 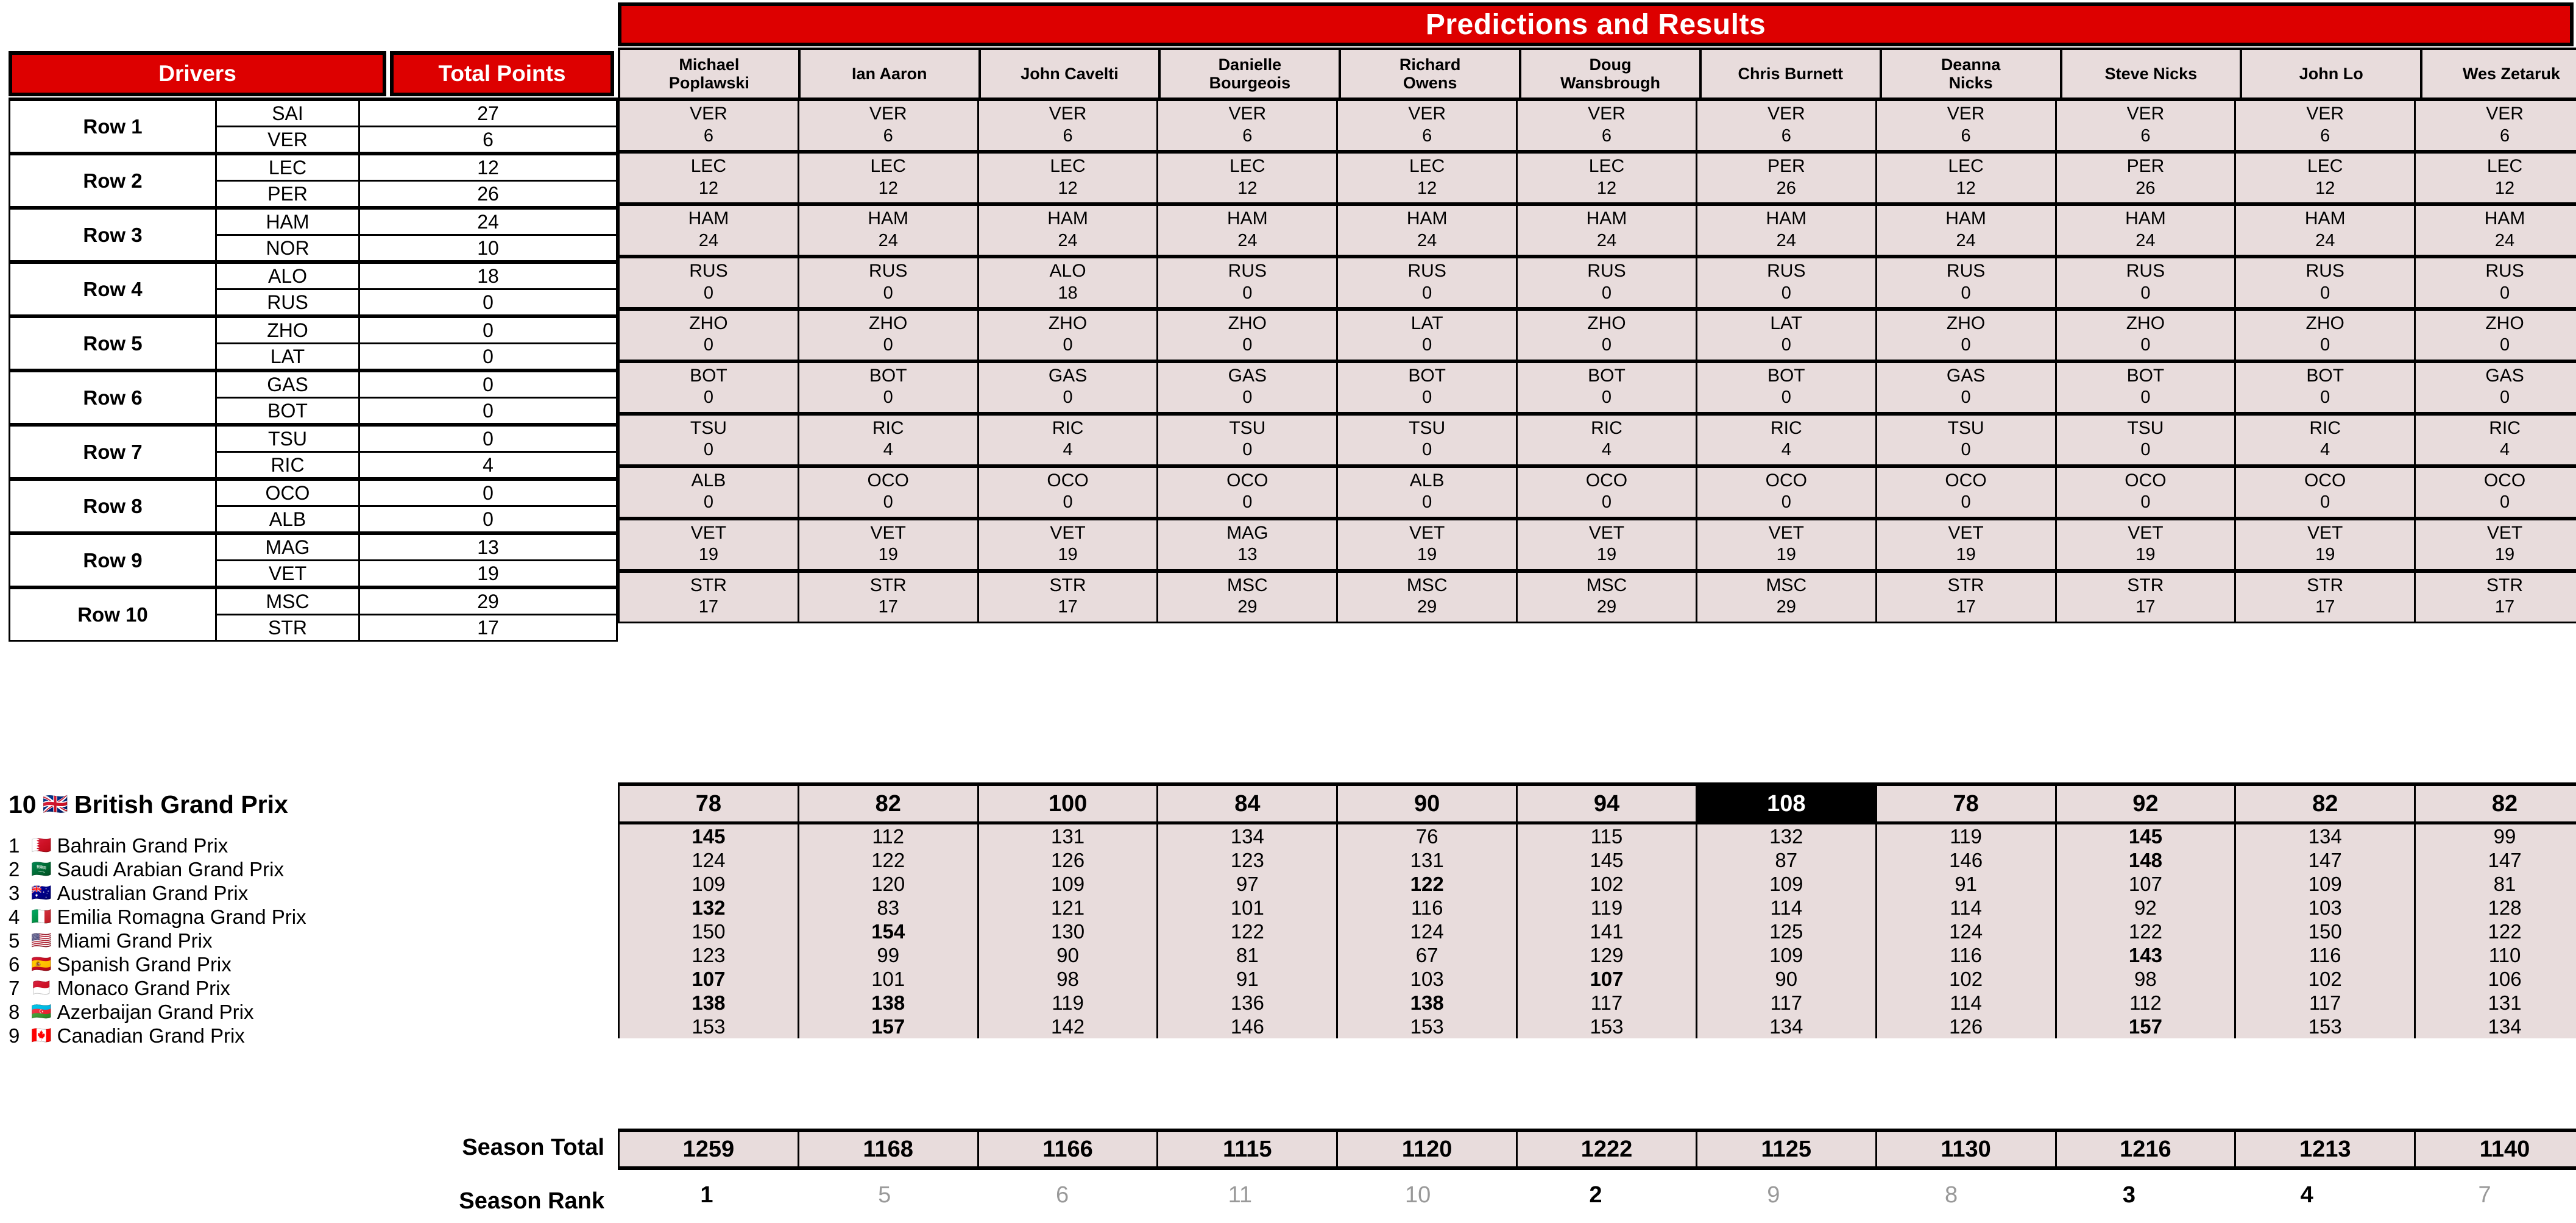 I want to click on race-list-item-3: 3 🇦🇺 Australian Grand Prix, so click(x=311, y=893).